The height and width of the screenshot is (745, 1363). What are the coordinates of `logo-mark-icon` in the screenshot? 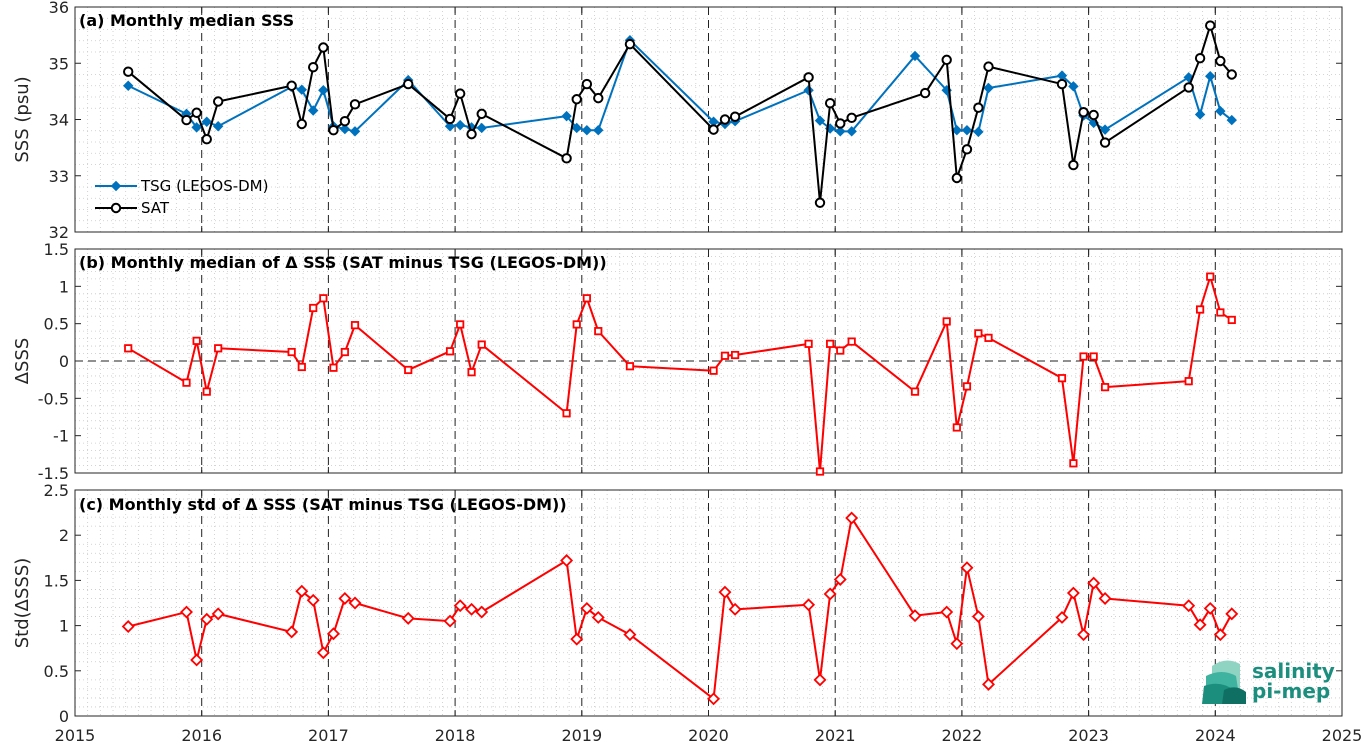 It's located at (1224, 682).